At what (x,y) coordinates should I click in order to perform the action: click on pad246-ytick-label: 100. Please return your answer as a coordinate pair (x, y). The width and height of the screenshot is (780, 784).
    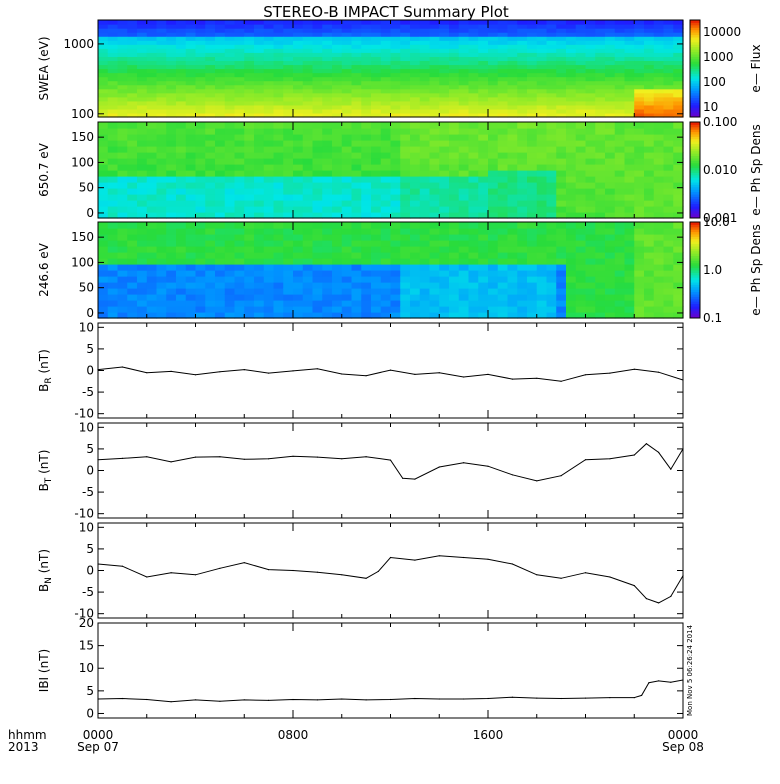
    Looking at the image, I should click on (82, 262).